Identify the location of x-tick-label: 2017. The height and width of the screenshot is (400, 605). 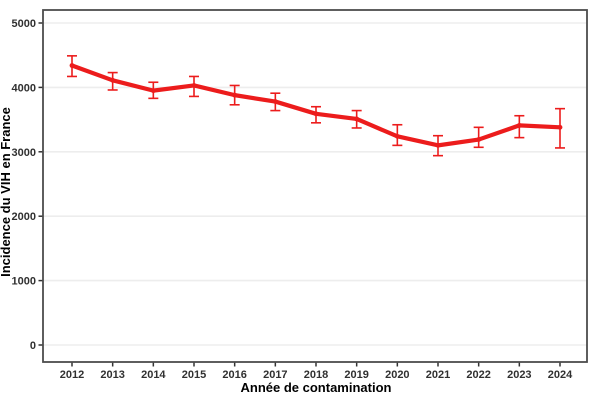
(275, 375).